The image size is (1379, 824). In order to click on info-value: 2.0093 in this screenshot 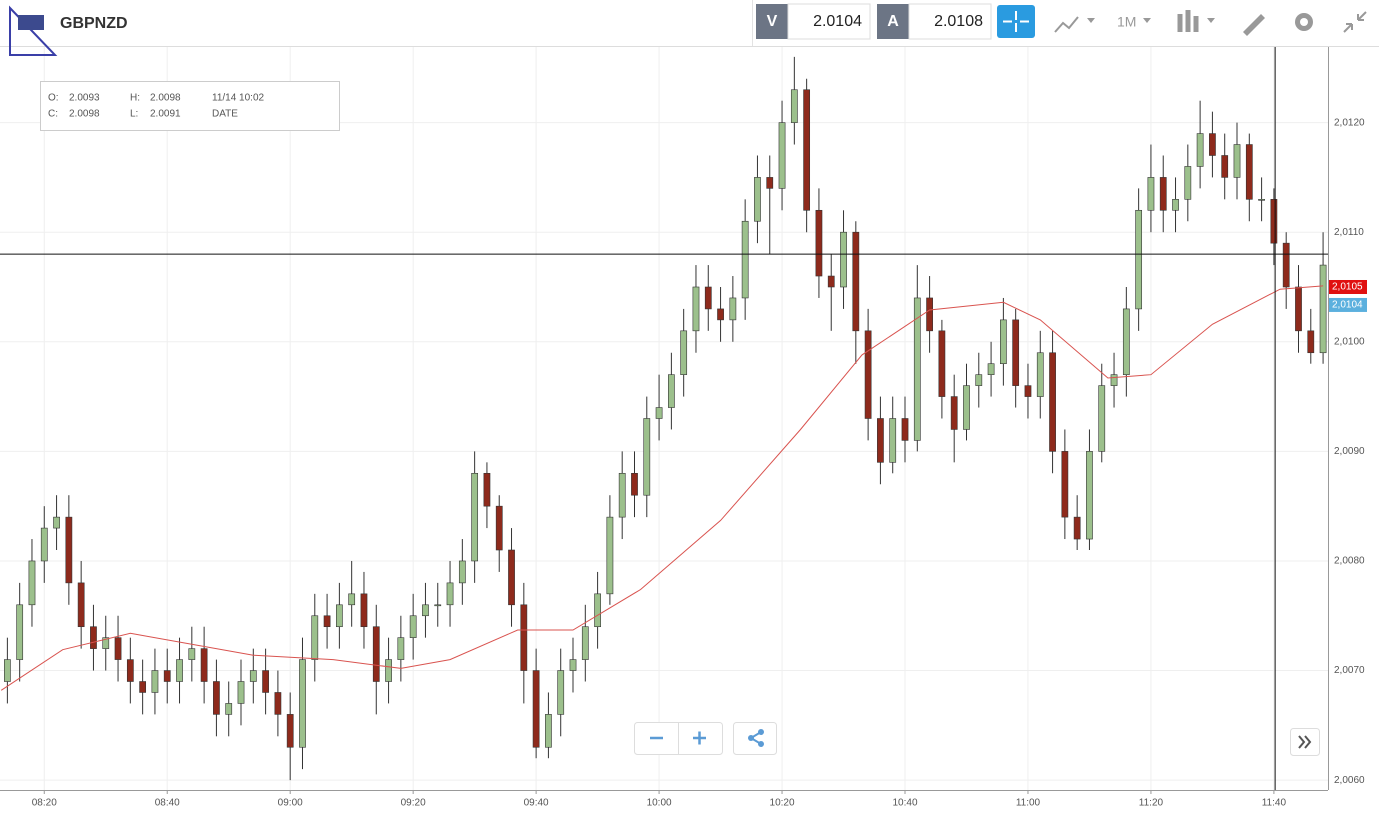, I will do `click(84, 98)`.